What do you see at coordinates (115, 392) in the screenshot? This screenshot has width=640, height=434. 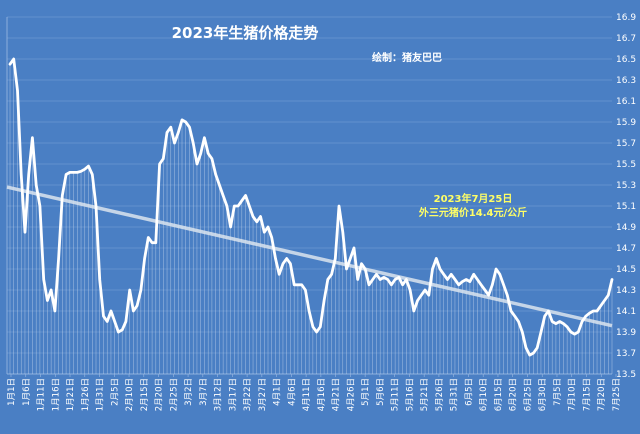 I see `x-tick-label: 2月5日` at bounding box center [115, 392].